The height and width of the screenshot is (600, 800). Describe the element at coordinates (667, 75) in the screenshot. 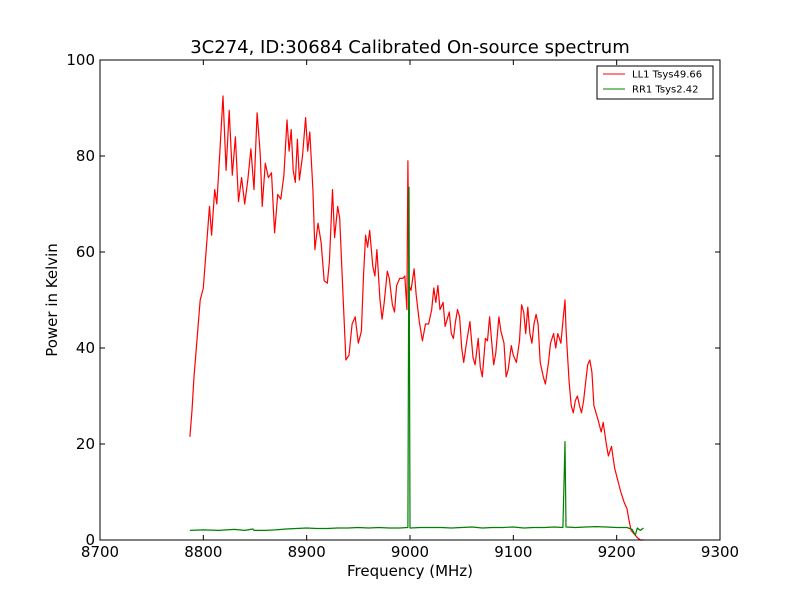

I see `legend-label-ll1: LL1 Tsys49.66` at that location.